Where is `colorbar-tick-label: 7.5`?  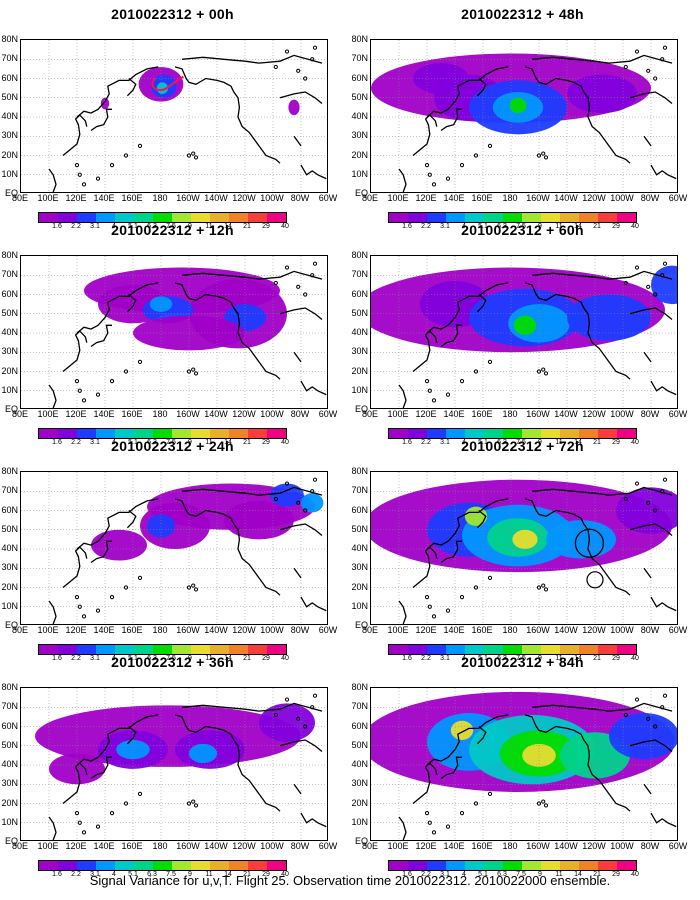 colorbar-tick-label: 7.5 is located at coordinates (171, 874).